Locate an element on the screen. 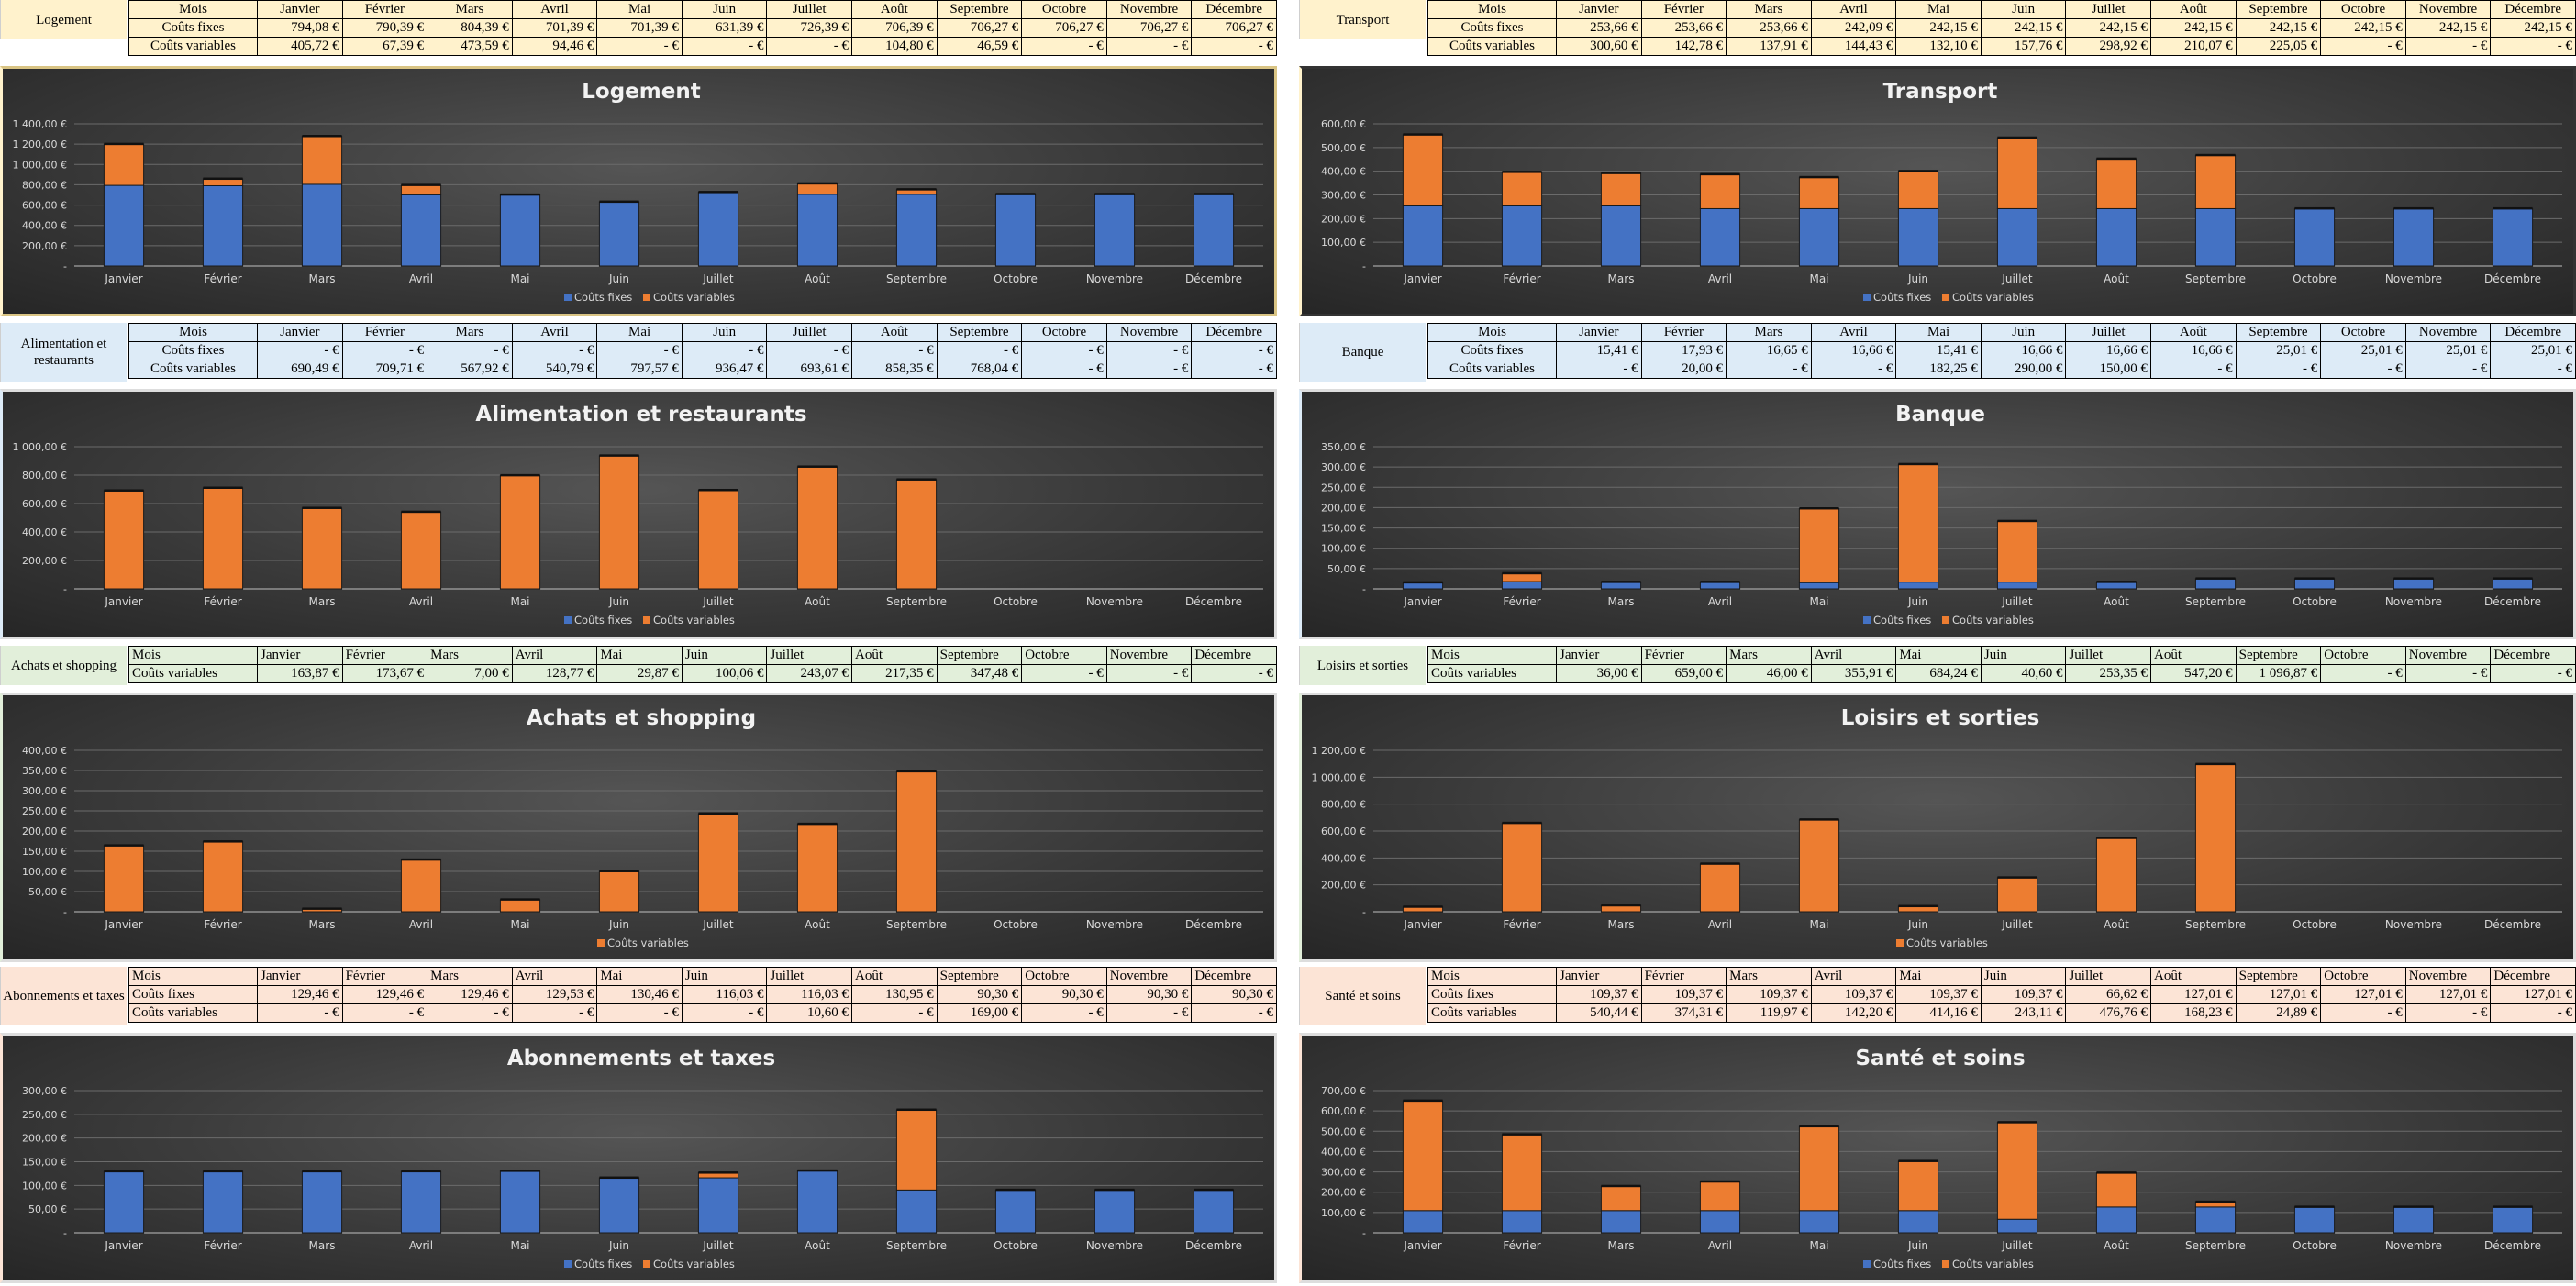 This screenshot has width=2576, height=1286. table-cell: 355,91 € is located at coordinates (1853, 673).